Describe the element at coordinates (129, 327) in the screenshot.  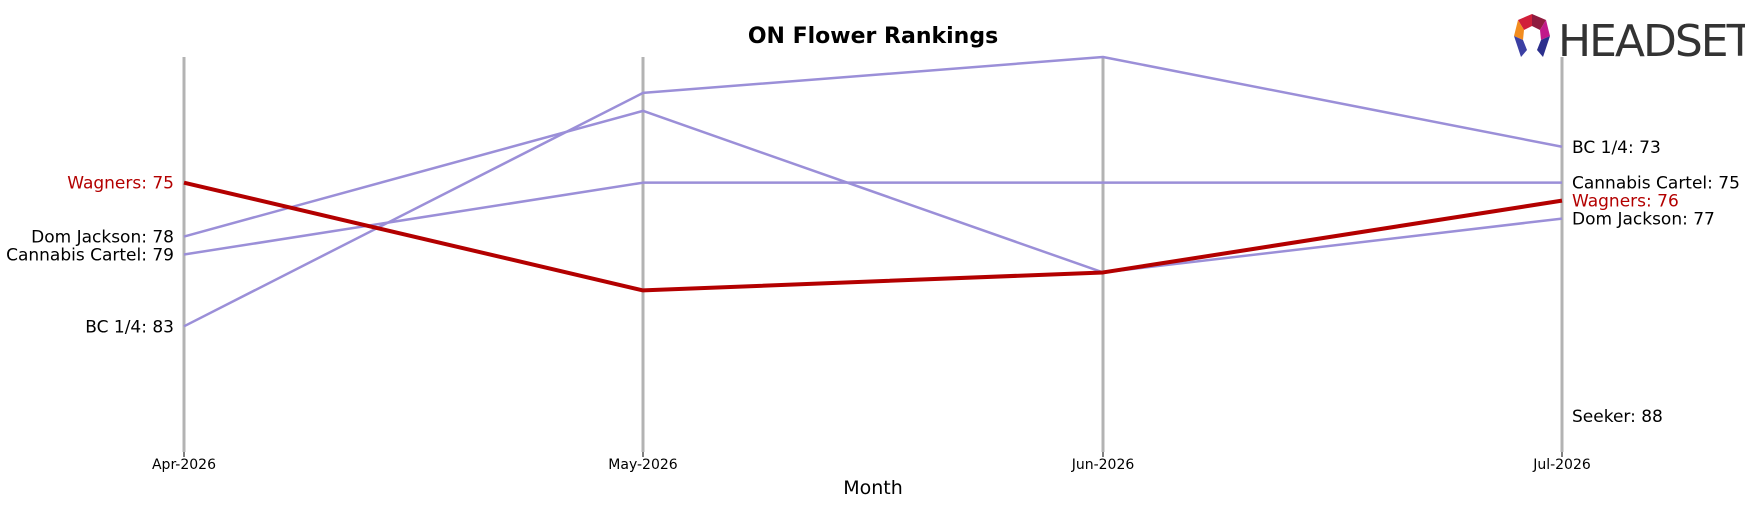
I see `start-label-bc-1-4: BC 1/4: 83` at that location.